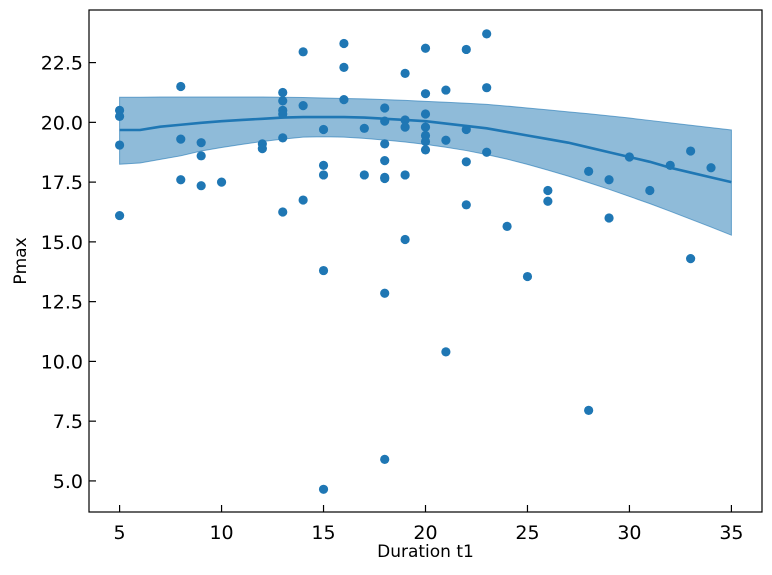  What do you see at coordinates (221, 533) in the screenshot?
I see `x-tick-label: 10` at bounding box center [221, 533].